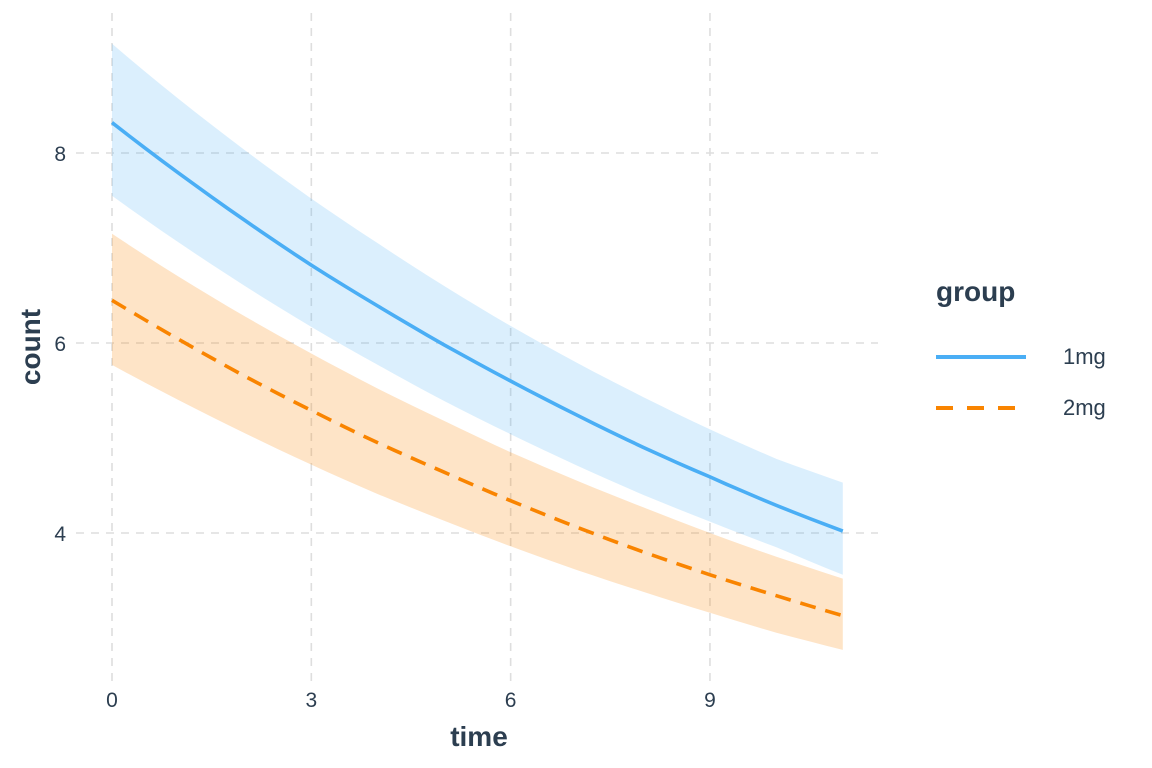 The width and height of the screenshot is (1152, 768). Describe the element at coordinates (30, 347) in the screenshot. I see `y-axis-title: count` at that location.